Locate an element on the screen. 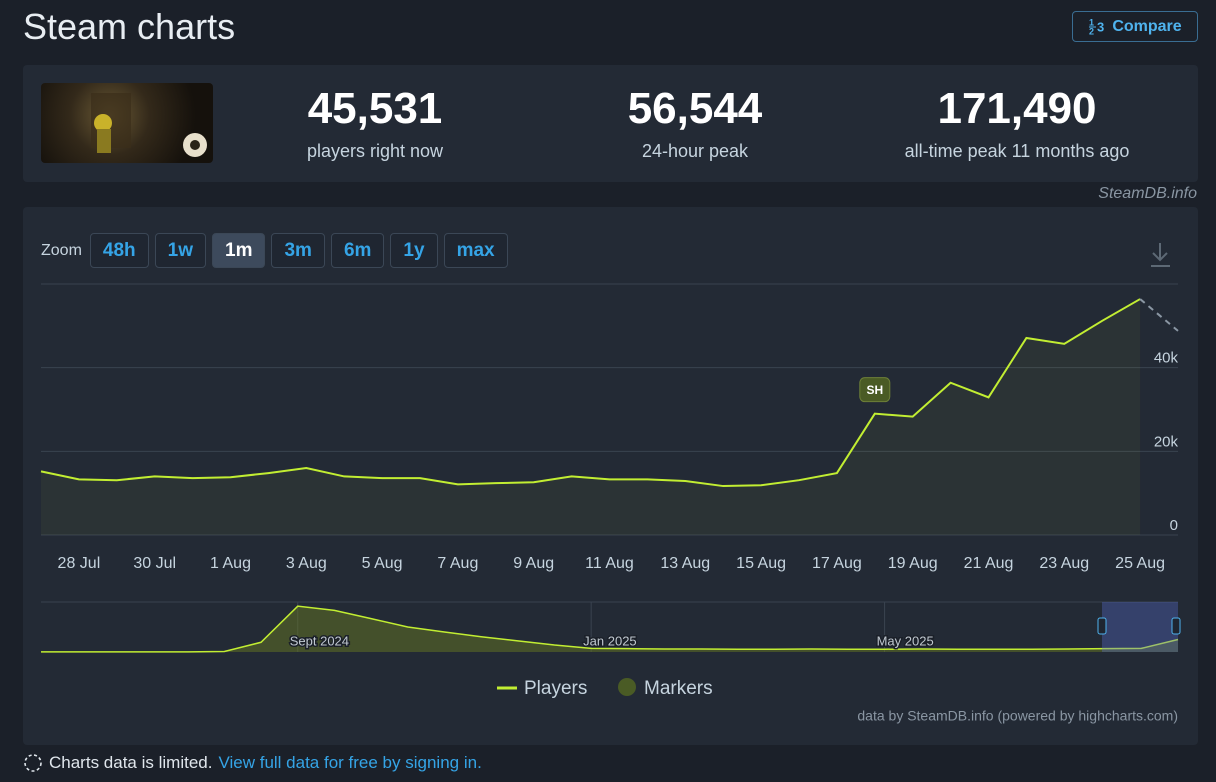 Image resolution: width=1216 pixels, height=782 pixels. legend-marker is located at coordinates (627, 687).